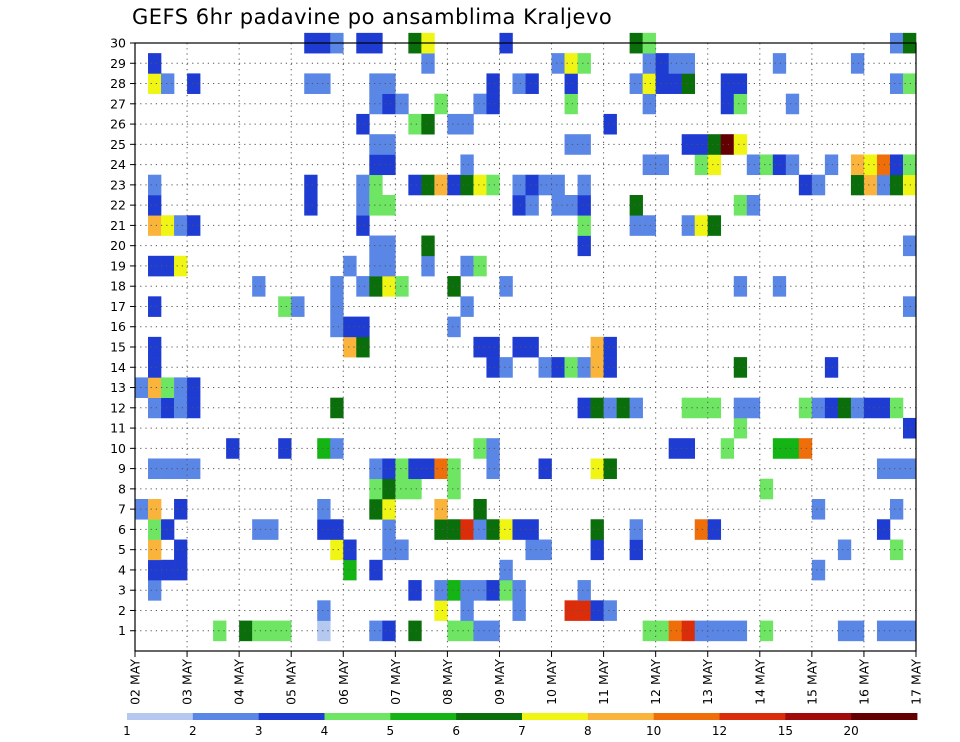  Describe the element at coordinates (584, 610) in the screenshot. I see `heat-cell-m2-t34` at that location.